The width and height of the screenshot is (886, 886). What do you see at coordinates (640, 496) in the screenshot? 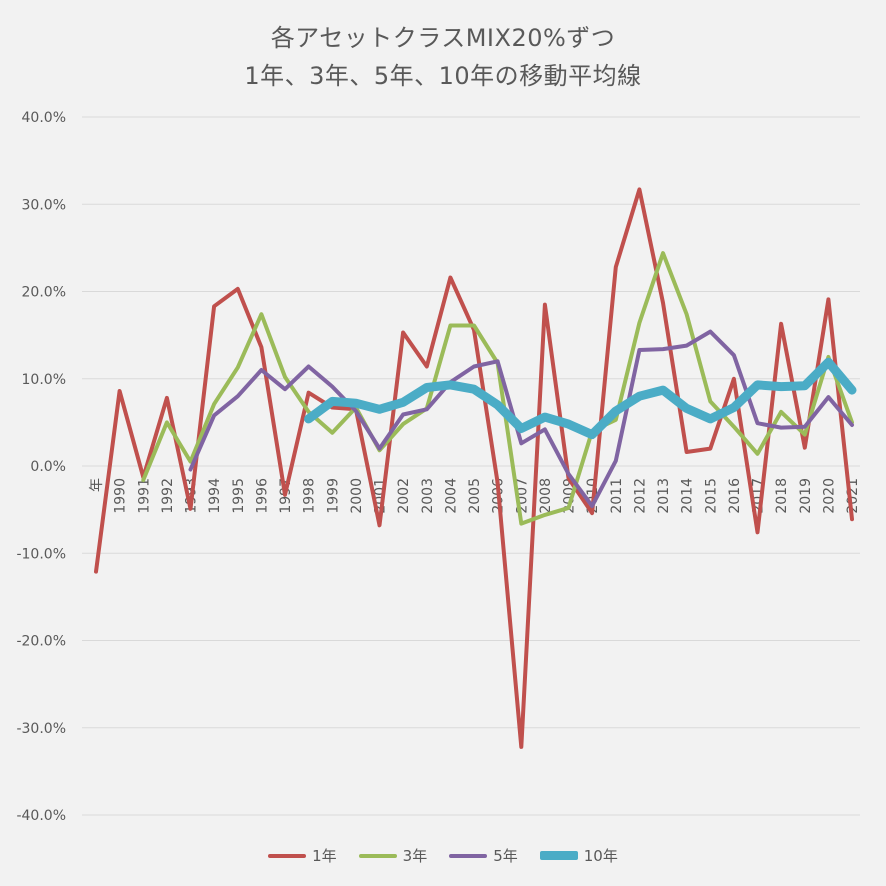
I see `x-tick-label: 2012` at bounding box center [640, 496].